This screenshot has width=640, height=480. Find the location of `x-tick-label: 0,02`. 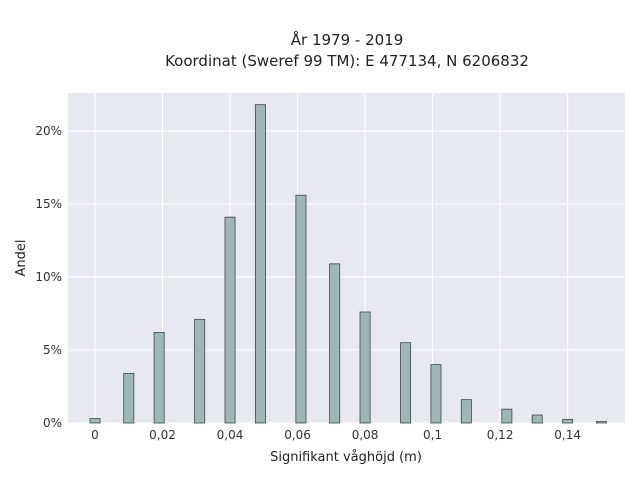

x-tick-label: 0,02 is located at coordinates (162, 435).